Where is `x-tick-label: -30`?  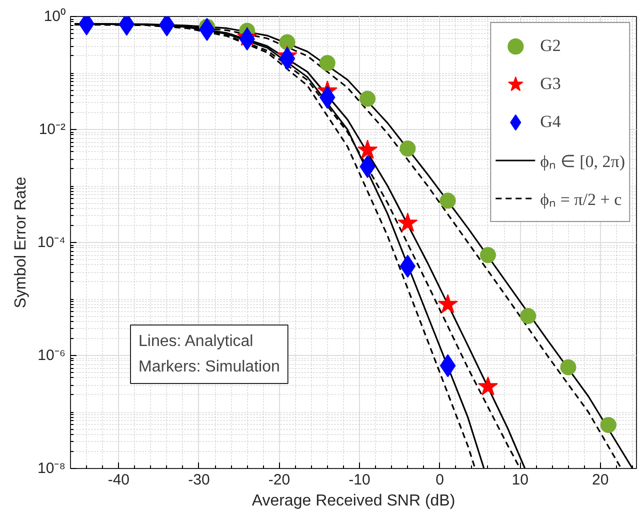
x-tick-label: -30 is located at coordinates (199, 480).